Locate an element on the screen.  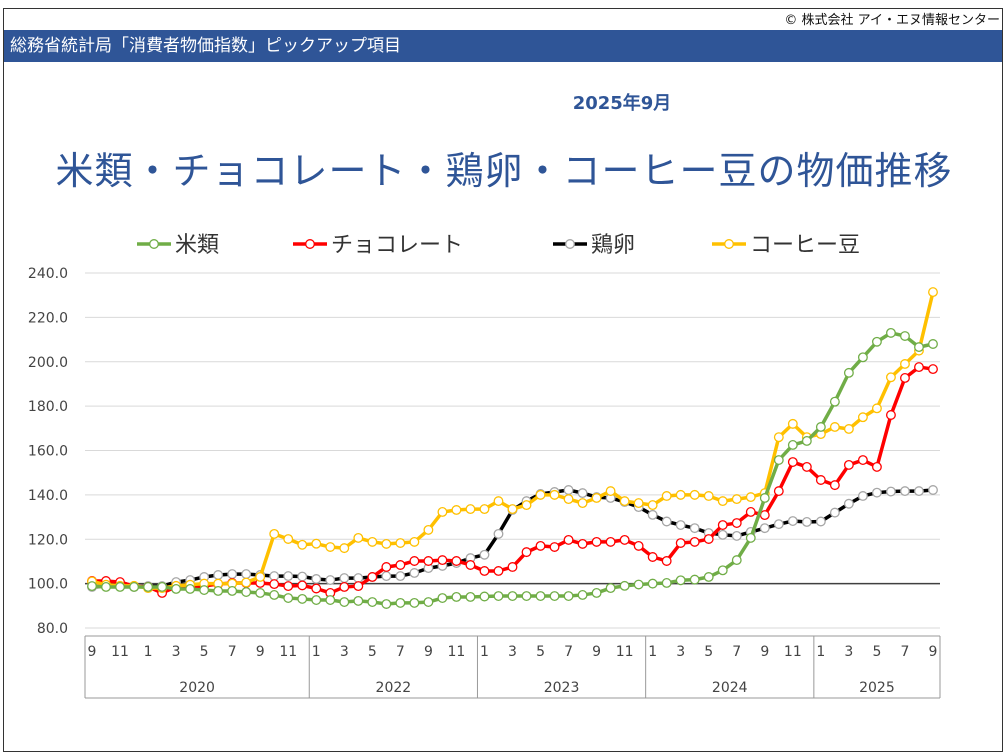
legend-label: コーヒー豆 is located at coordinates (805, 245).